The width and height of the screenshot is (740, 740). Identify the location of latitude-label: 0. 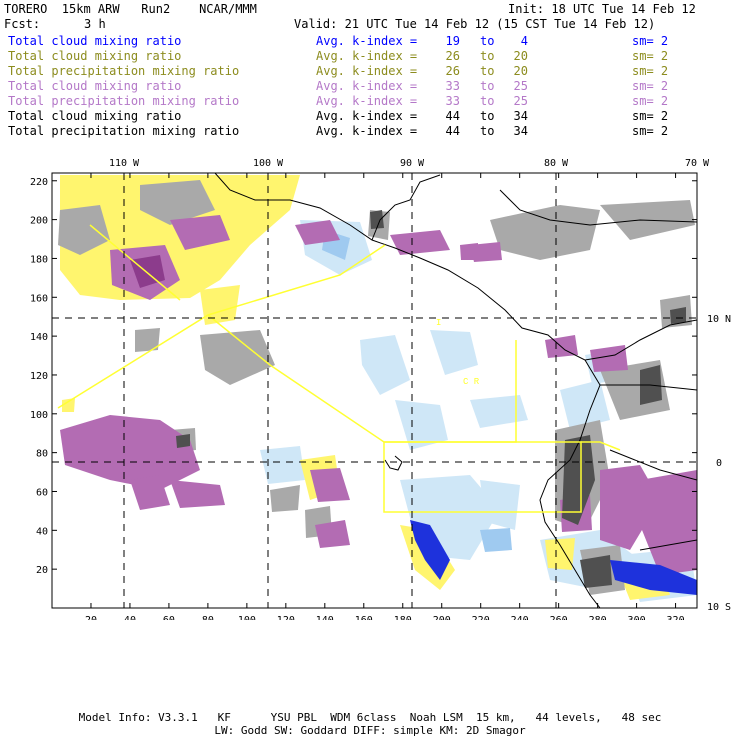
(719, 463).